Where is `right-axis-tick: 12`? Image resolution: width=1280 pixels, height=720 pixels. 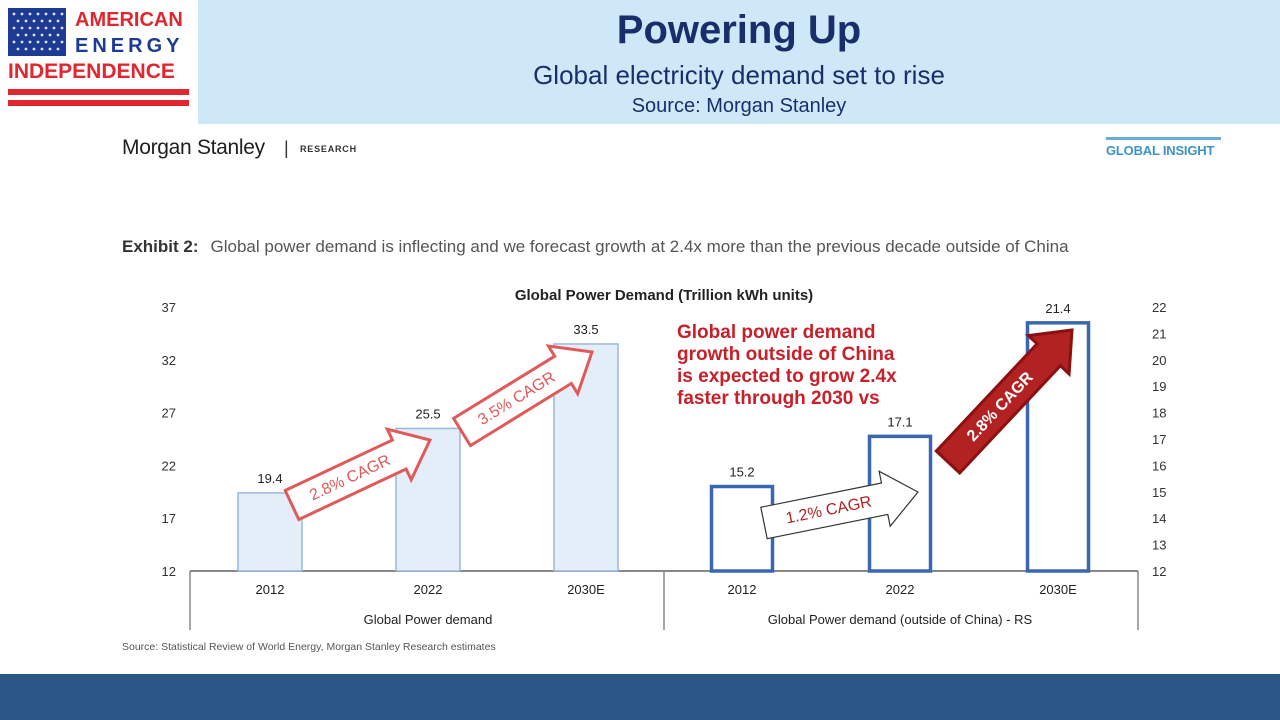 right-axis-tick: 12 is located at coordinates (1159, 571).